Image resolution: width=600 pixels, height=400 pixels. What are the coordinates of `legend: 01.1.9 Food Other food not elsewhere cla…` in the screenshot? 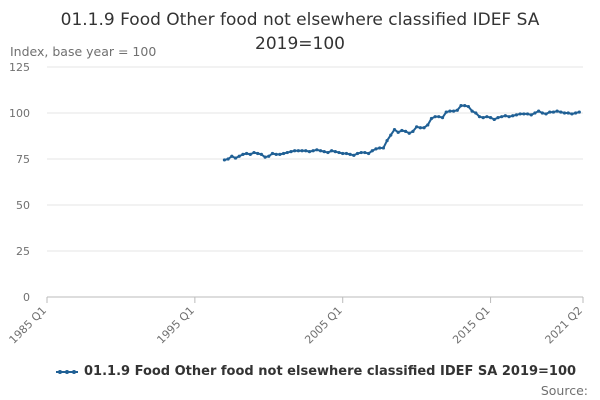 It's located at (316, 371).